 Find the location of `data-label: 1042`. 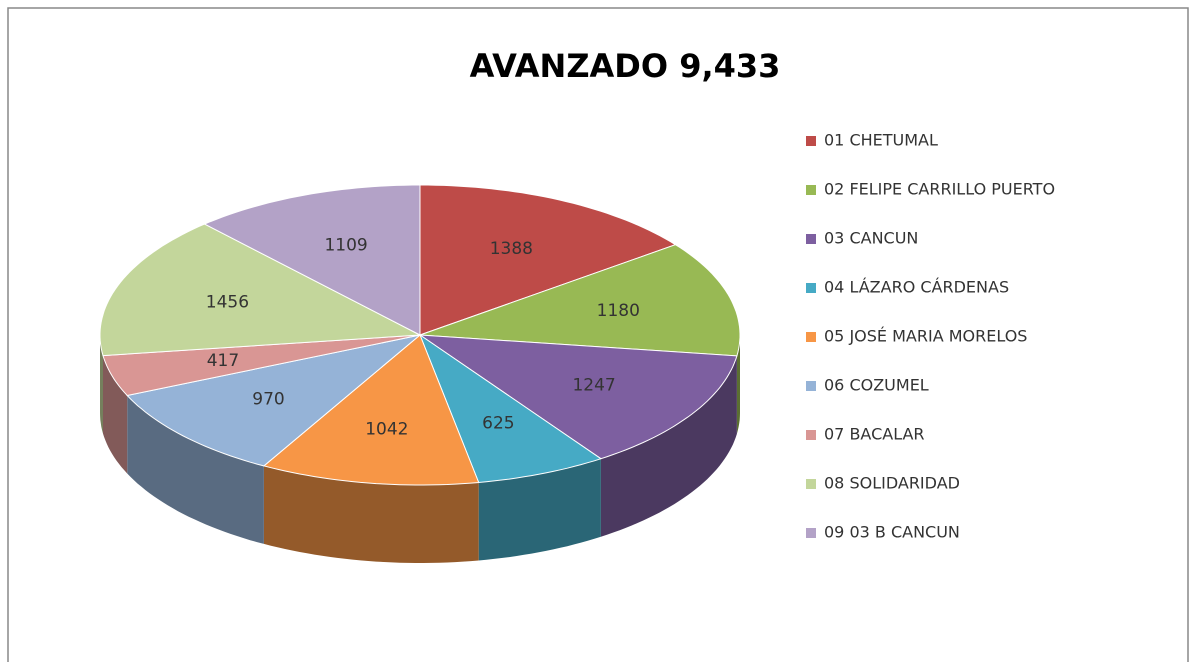

data-label: 1042 is located at coordinates (386, 430).